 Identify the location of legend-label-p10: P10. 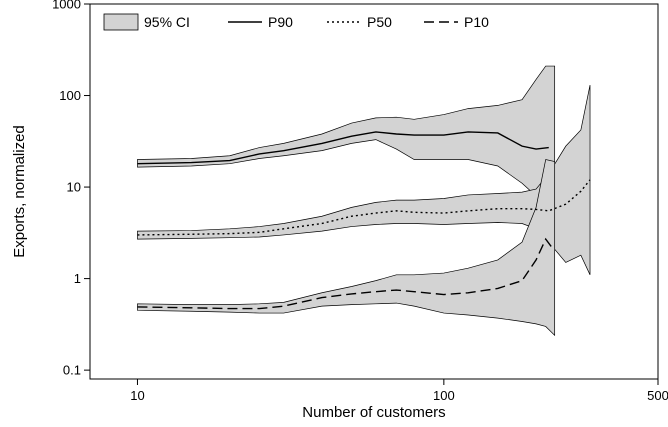
(476, 22).